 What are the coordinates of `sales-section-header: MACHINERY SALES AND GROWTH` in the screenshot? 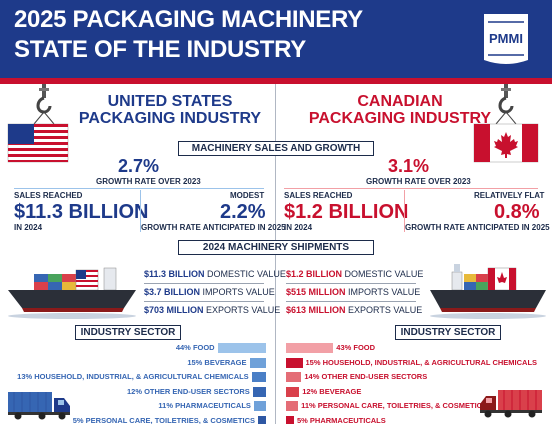 It's located at (276, 148).